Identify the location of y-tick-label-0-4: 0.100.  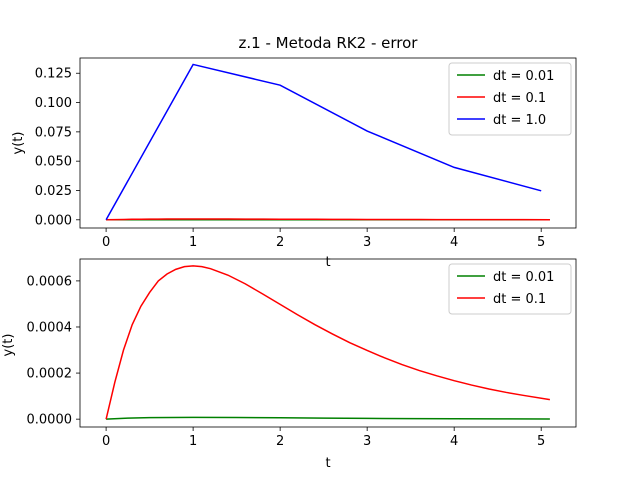
(53, 103).